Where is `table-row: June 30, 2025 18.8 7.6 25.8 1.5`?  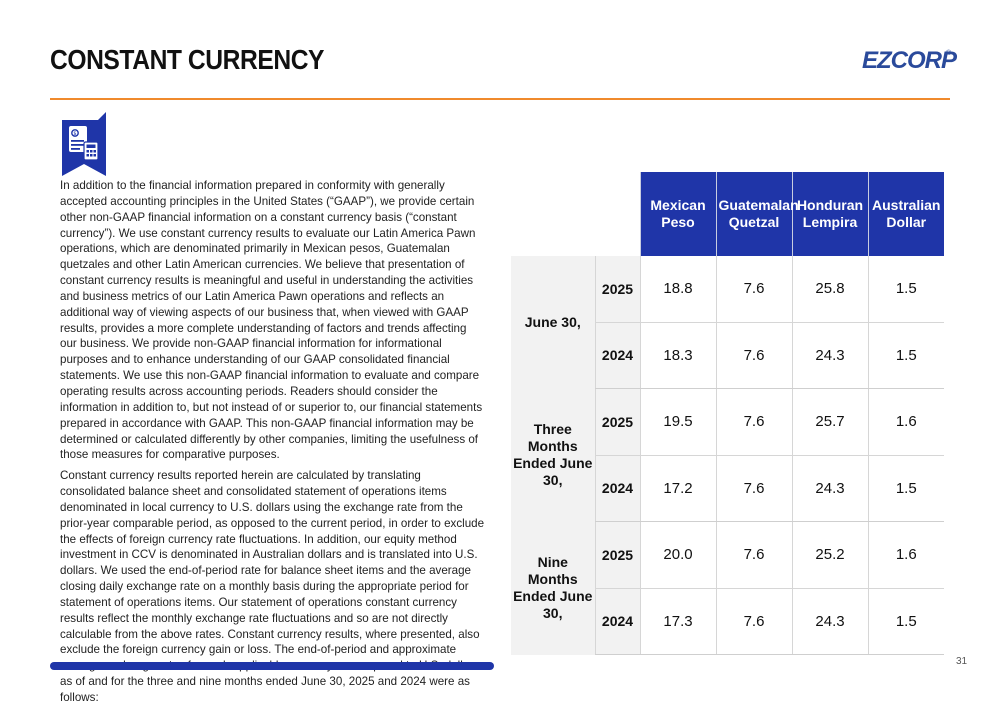
table-row: June 30, 2025 18.8 7.6 25.8 1.5 is located at coordinates (727, 322).